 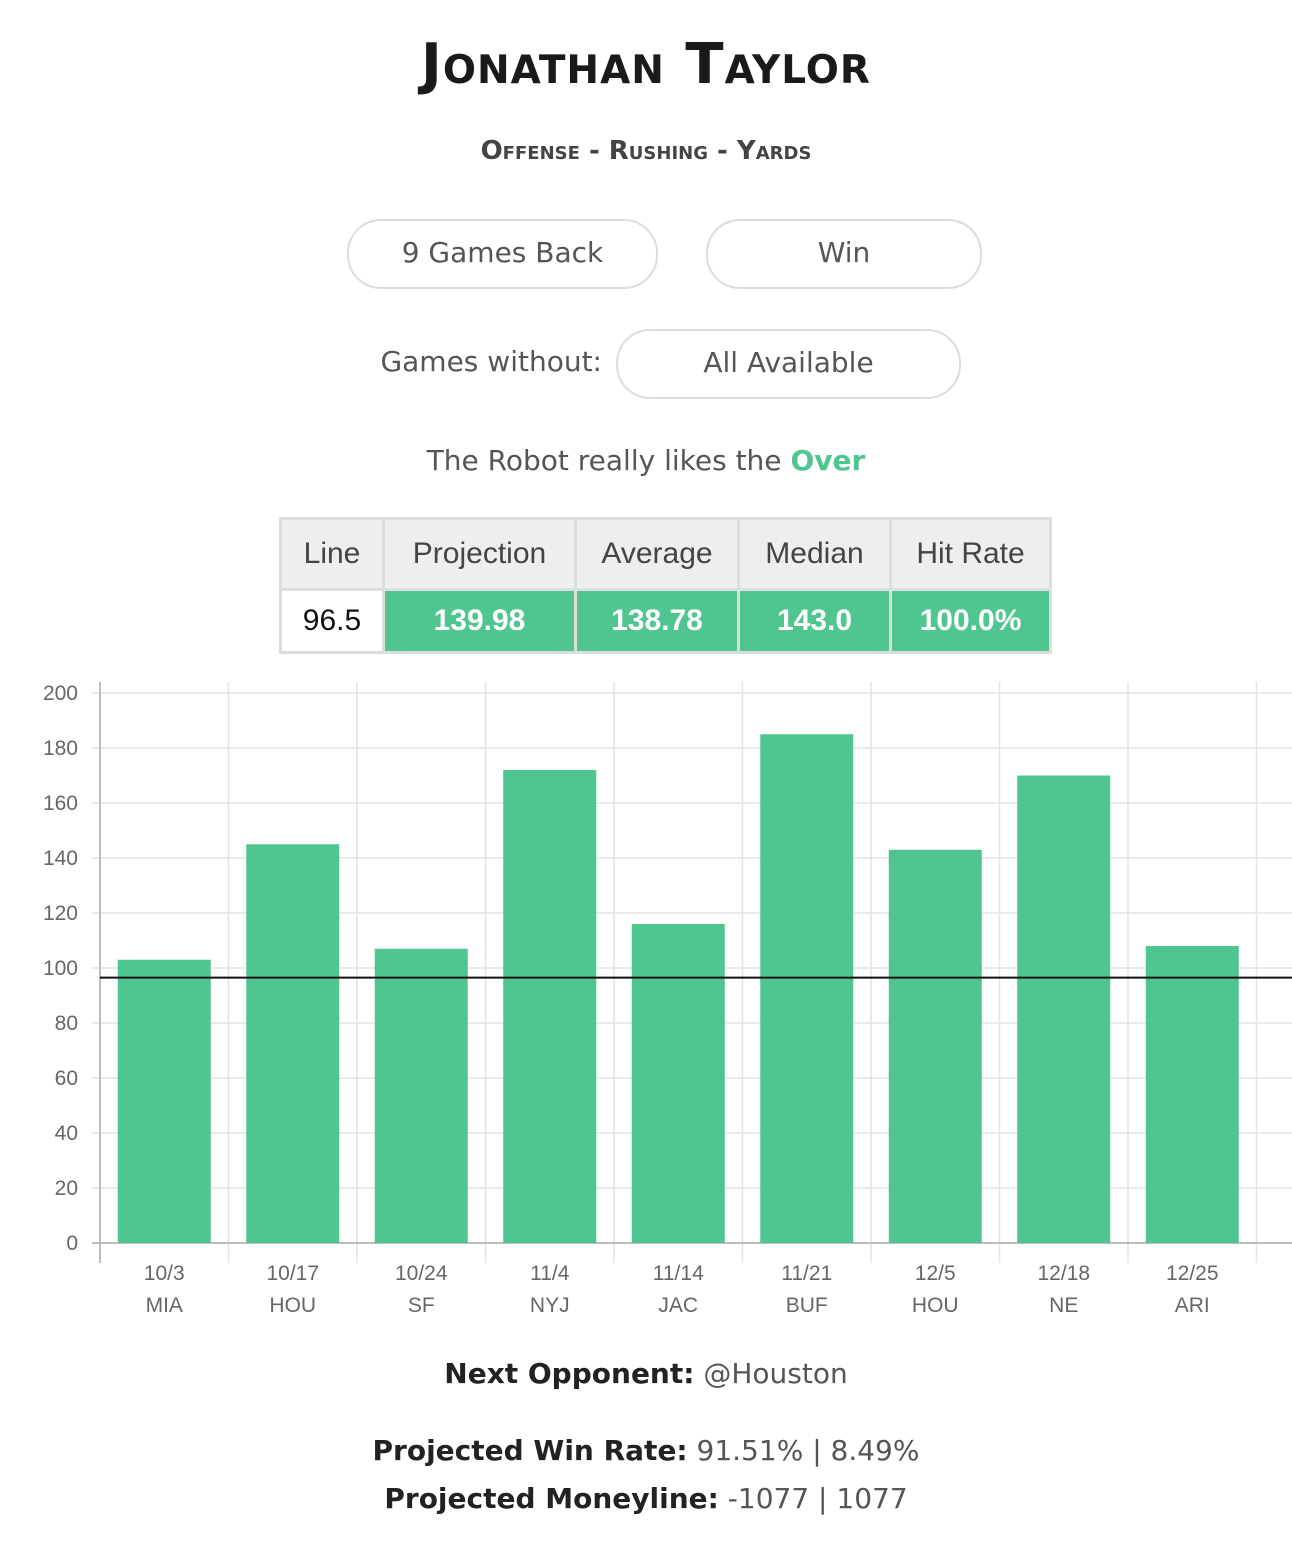 I want to click on x-tick-label-date: 10/24, so click(x=421, y=1273).